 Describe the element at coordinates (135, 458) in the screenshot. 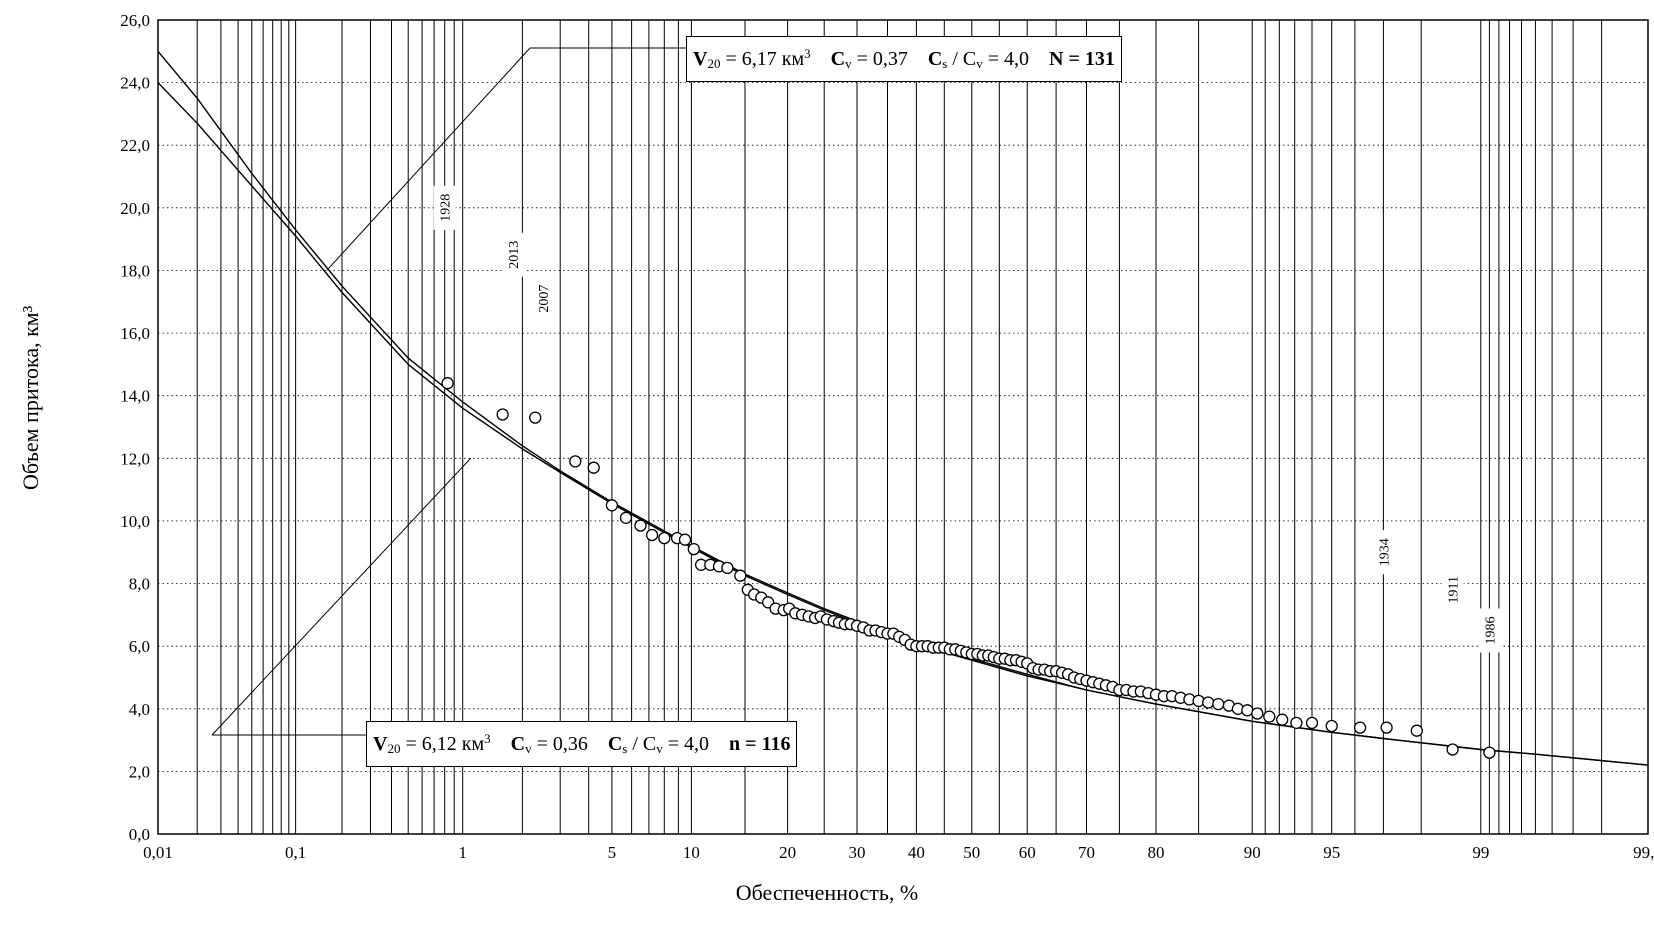

I see `y-tick-label: 12,0` at that location.